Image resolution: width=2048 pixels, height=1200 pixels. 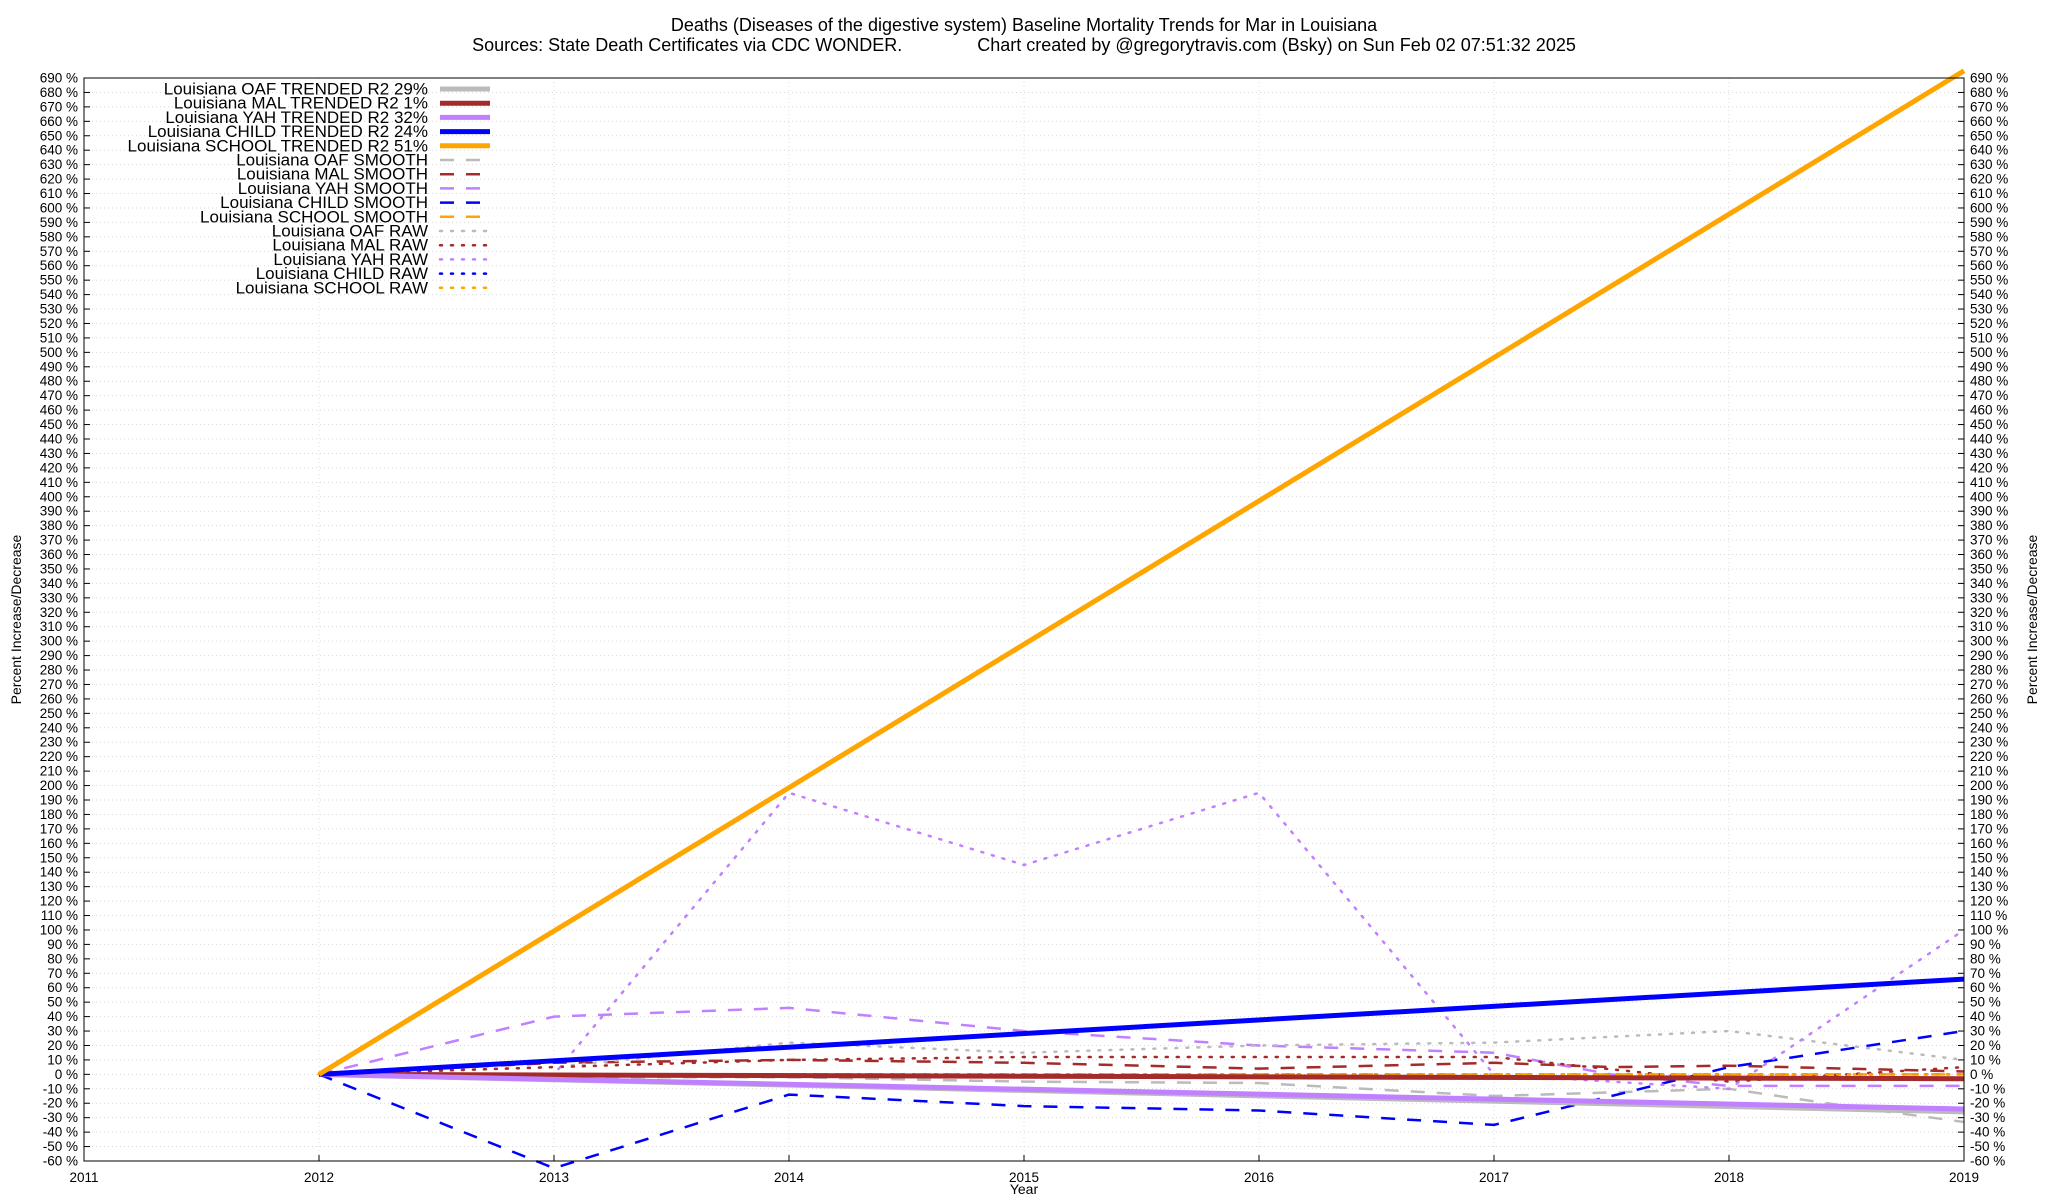 What do you see at coordinates (1494, 1177) in the screenshot?
I see `x-tick-label: 2017` at bounding box center [1494, 1177].